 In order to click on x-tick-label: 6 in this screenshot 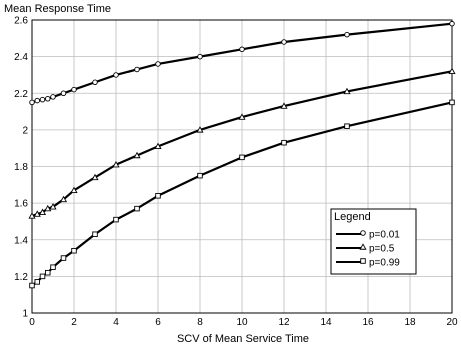, I will do `click(158, 322)`.